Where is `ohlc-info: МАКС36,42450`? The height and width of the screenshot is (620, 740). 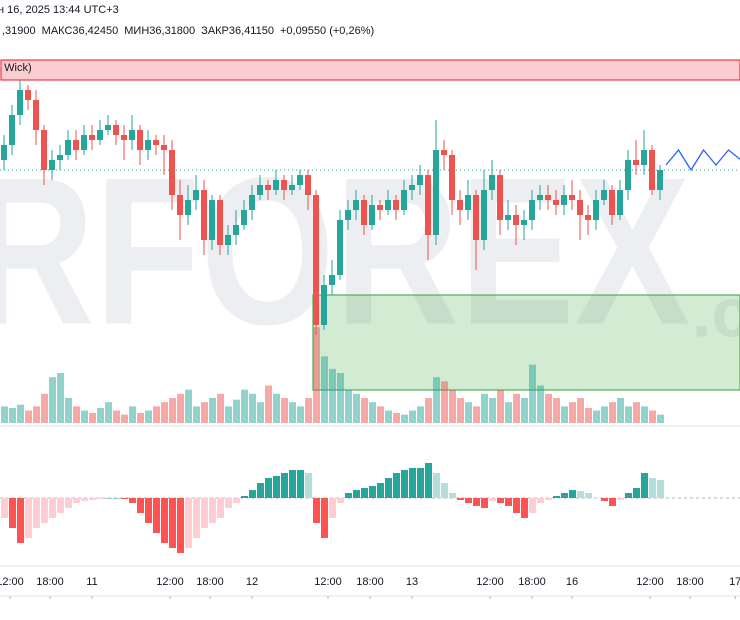
ohlc-info: МАКС36,42450 is located at coordinates (80, 31).